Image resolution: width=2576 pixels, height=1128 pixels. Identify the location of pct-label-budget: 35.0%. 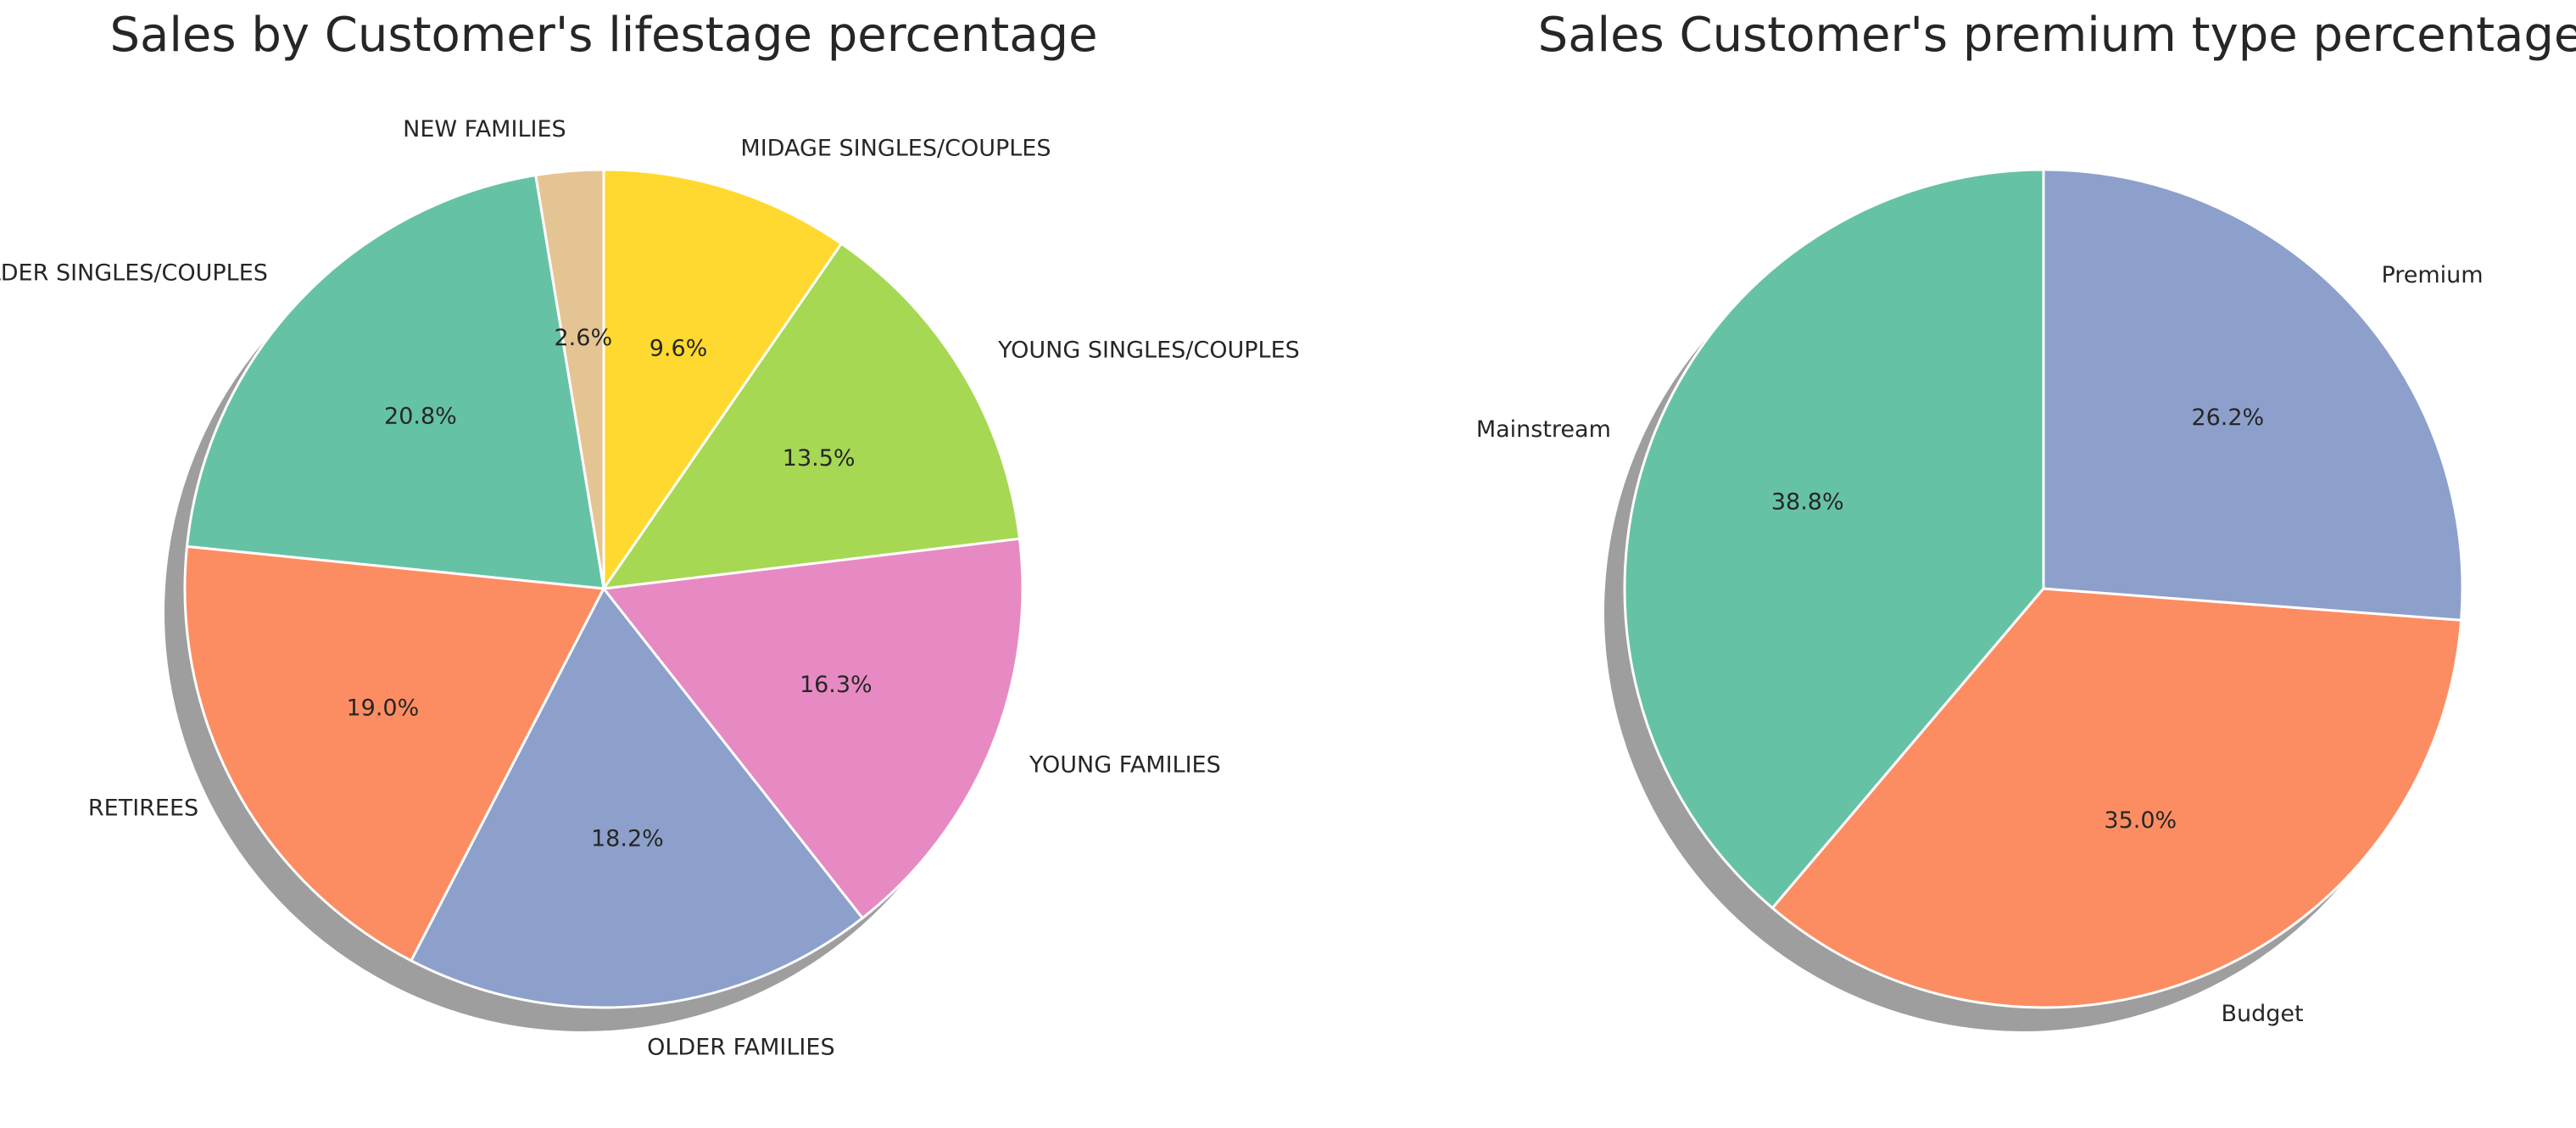
(2140, 820).